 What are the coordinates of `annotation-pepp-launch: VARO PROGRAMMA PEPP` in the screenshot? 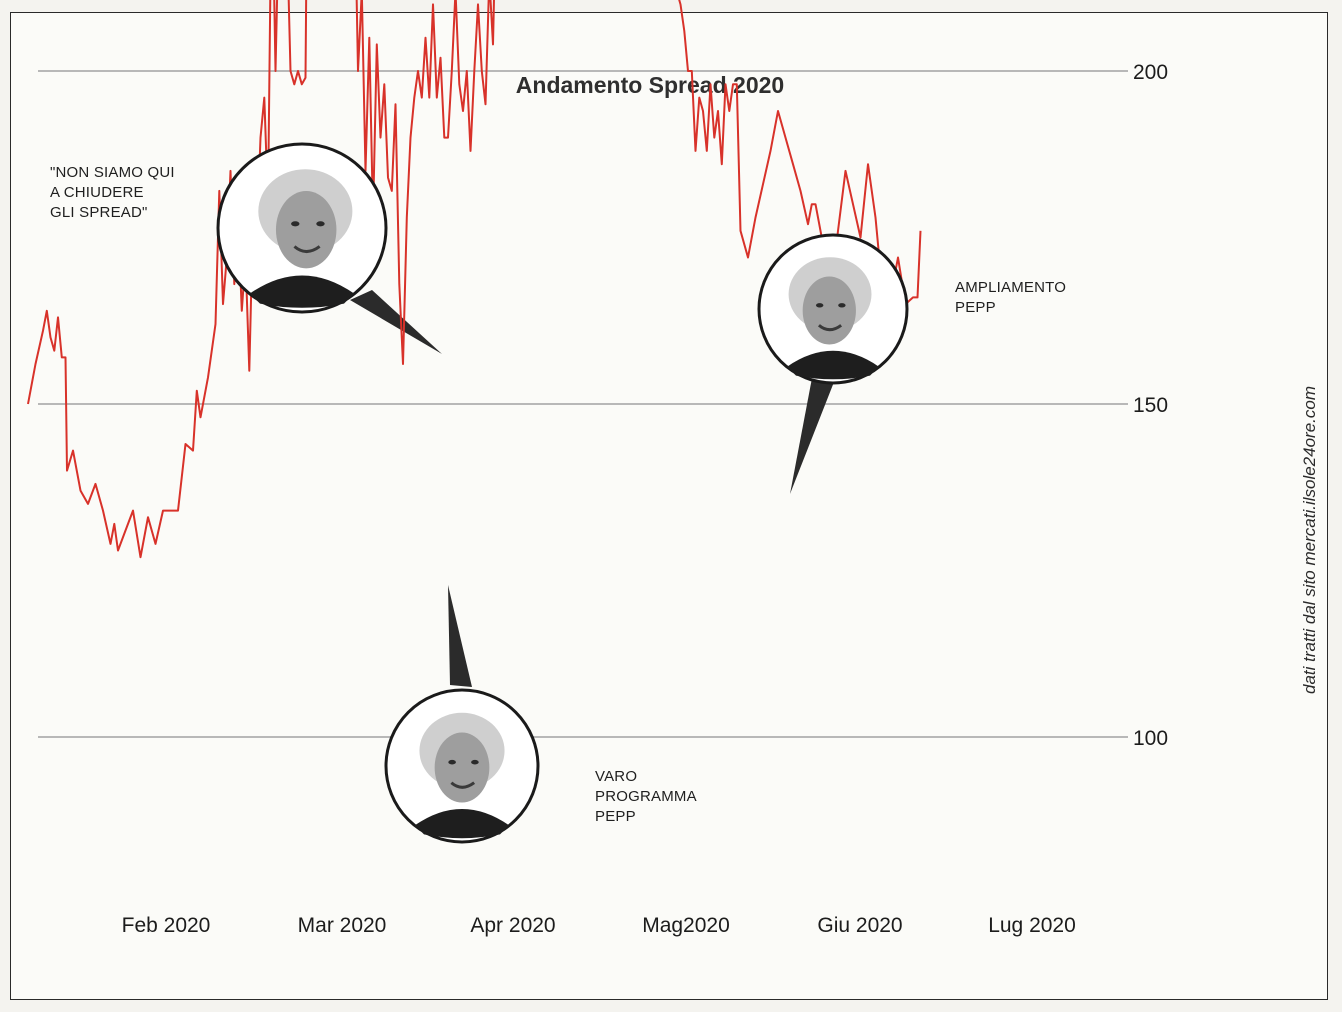 It's located at (646, 796).